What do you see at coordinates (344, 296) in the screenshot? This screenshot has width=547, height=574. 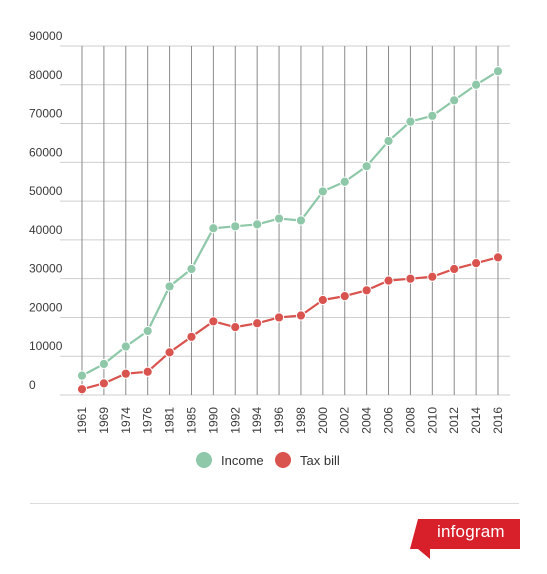 I see `data-point-tax-bill-2002` at bounding box center [344, 296].